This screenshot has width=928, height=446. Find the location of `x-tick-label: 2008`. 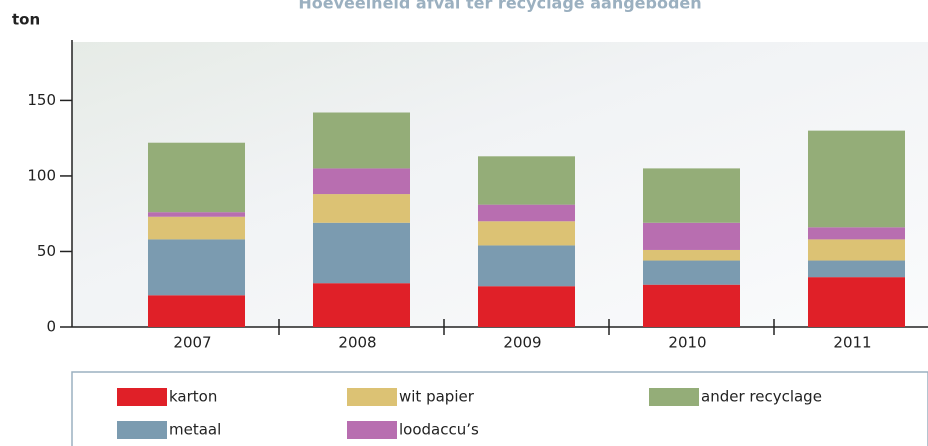

x-tick-label: 2008 is located at coordinates (357, 343).